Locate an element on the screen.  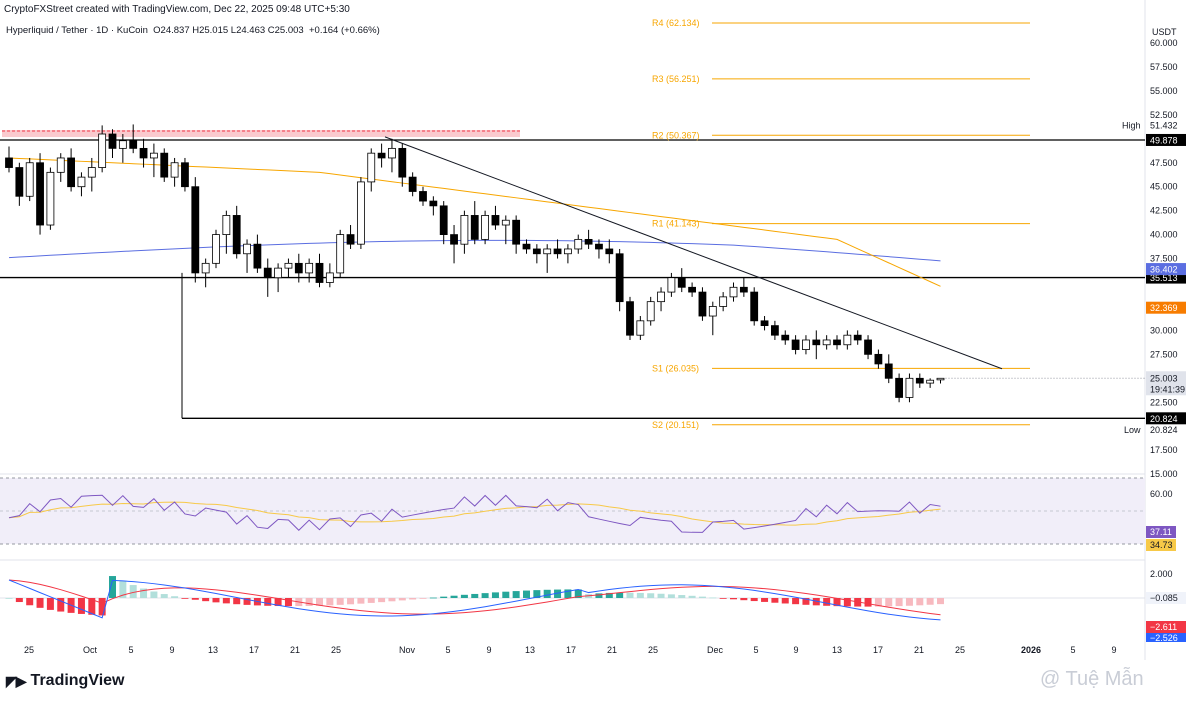
countdown-label: 19:41:39 is located at coordinates (1167, 389).